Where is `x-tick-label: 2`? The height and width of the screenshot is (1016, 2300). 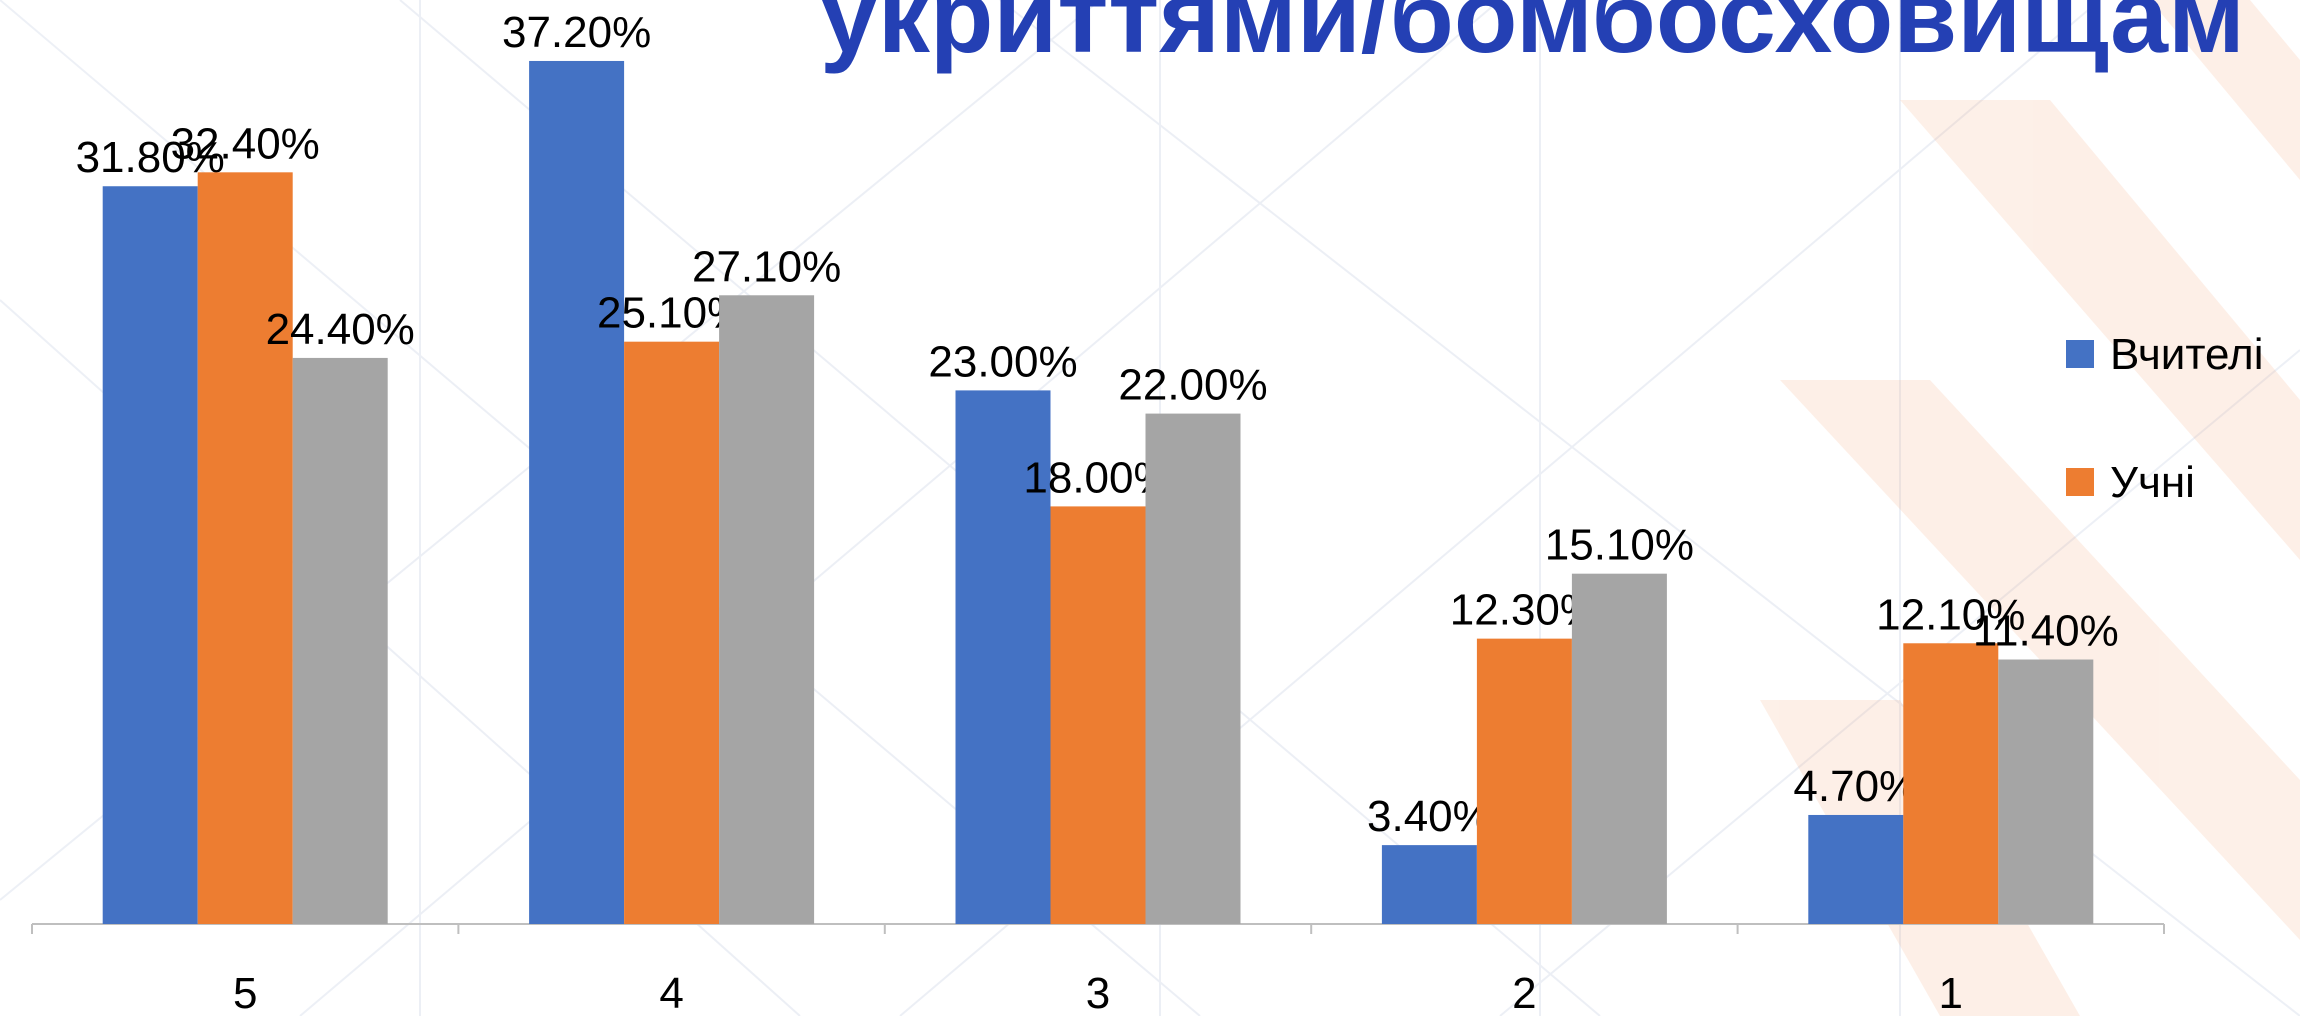
x-tick-label: 2 is located at coordinates (1524, 992).